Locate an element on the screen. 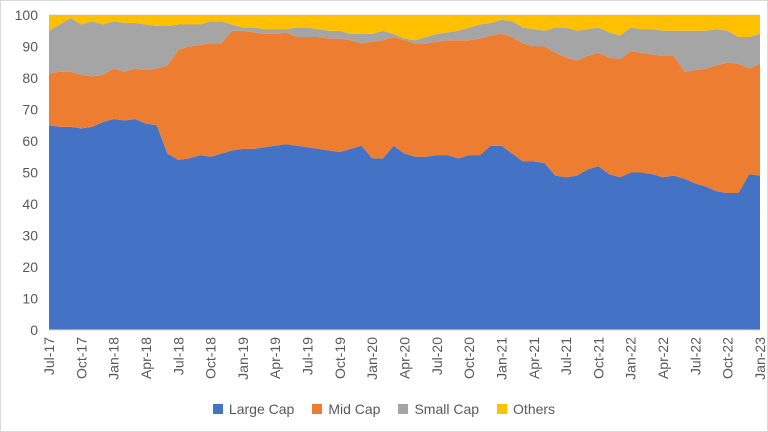  legend: Large Cap Mid Cap Small Cap Others is located at coordinates (384, 409).